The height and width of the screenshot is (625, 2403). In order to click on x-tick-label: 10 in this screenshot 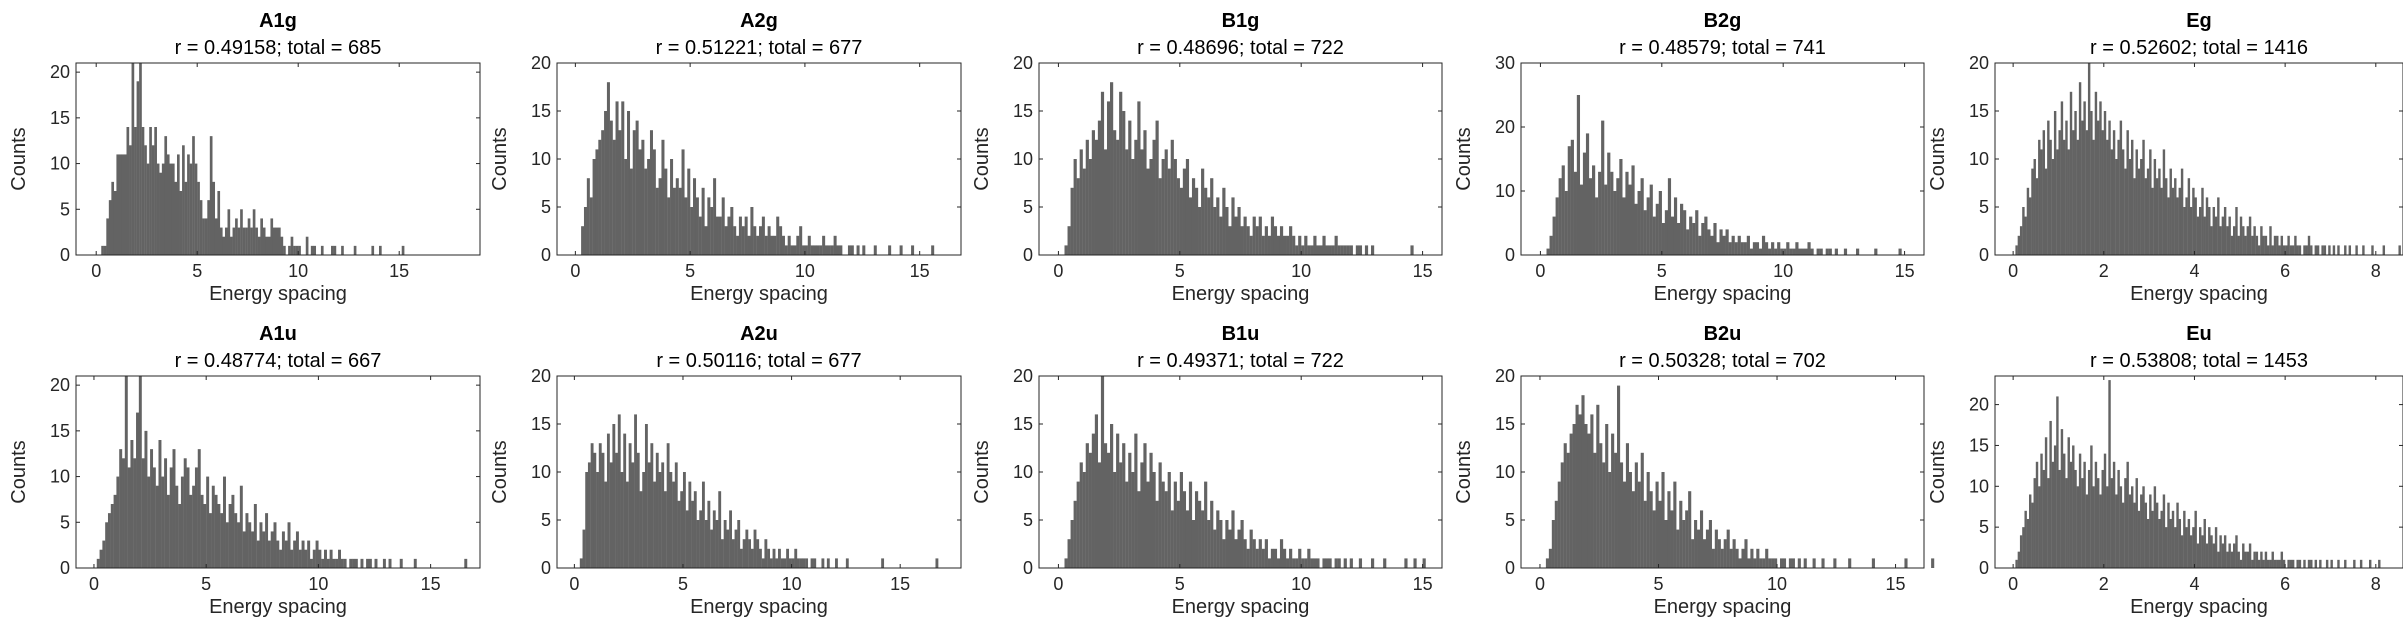, I will do `click(1301, 584)`.